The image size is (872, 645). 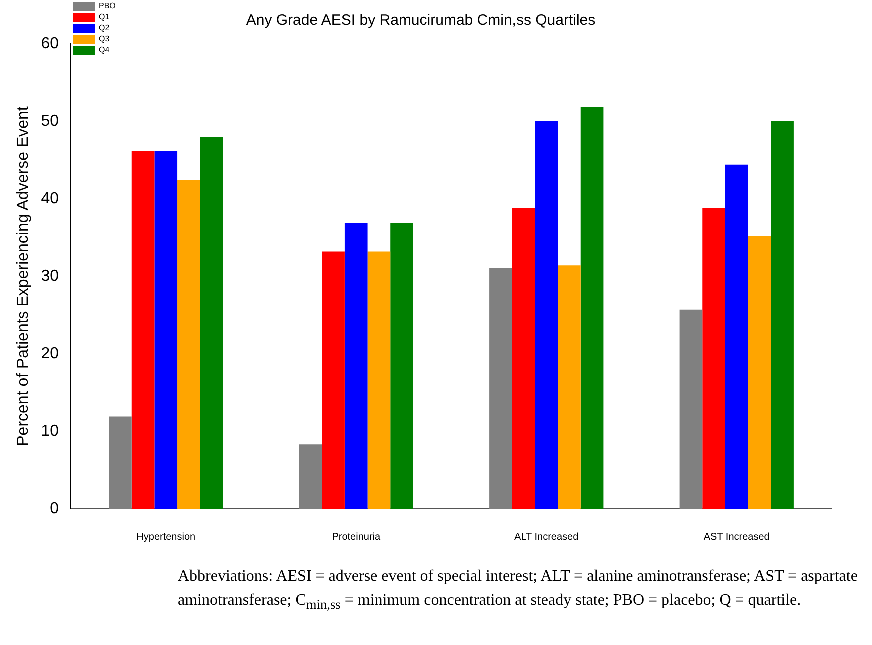 I want to click on x-tick-label: AST Increased, so click(x=737, y=537).